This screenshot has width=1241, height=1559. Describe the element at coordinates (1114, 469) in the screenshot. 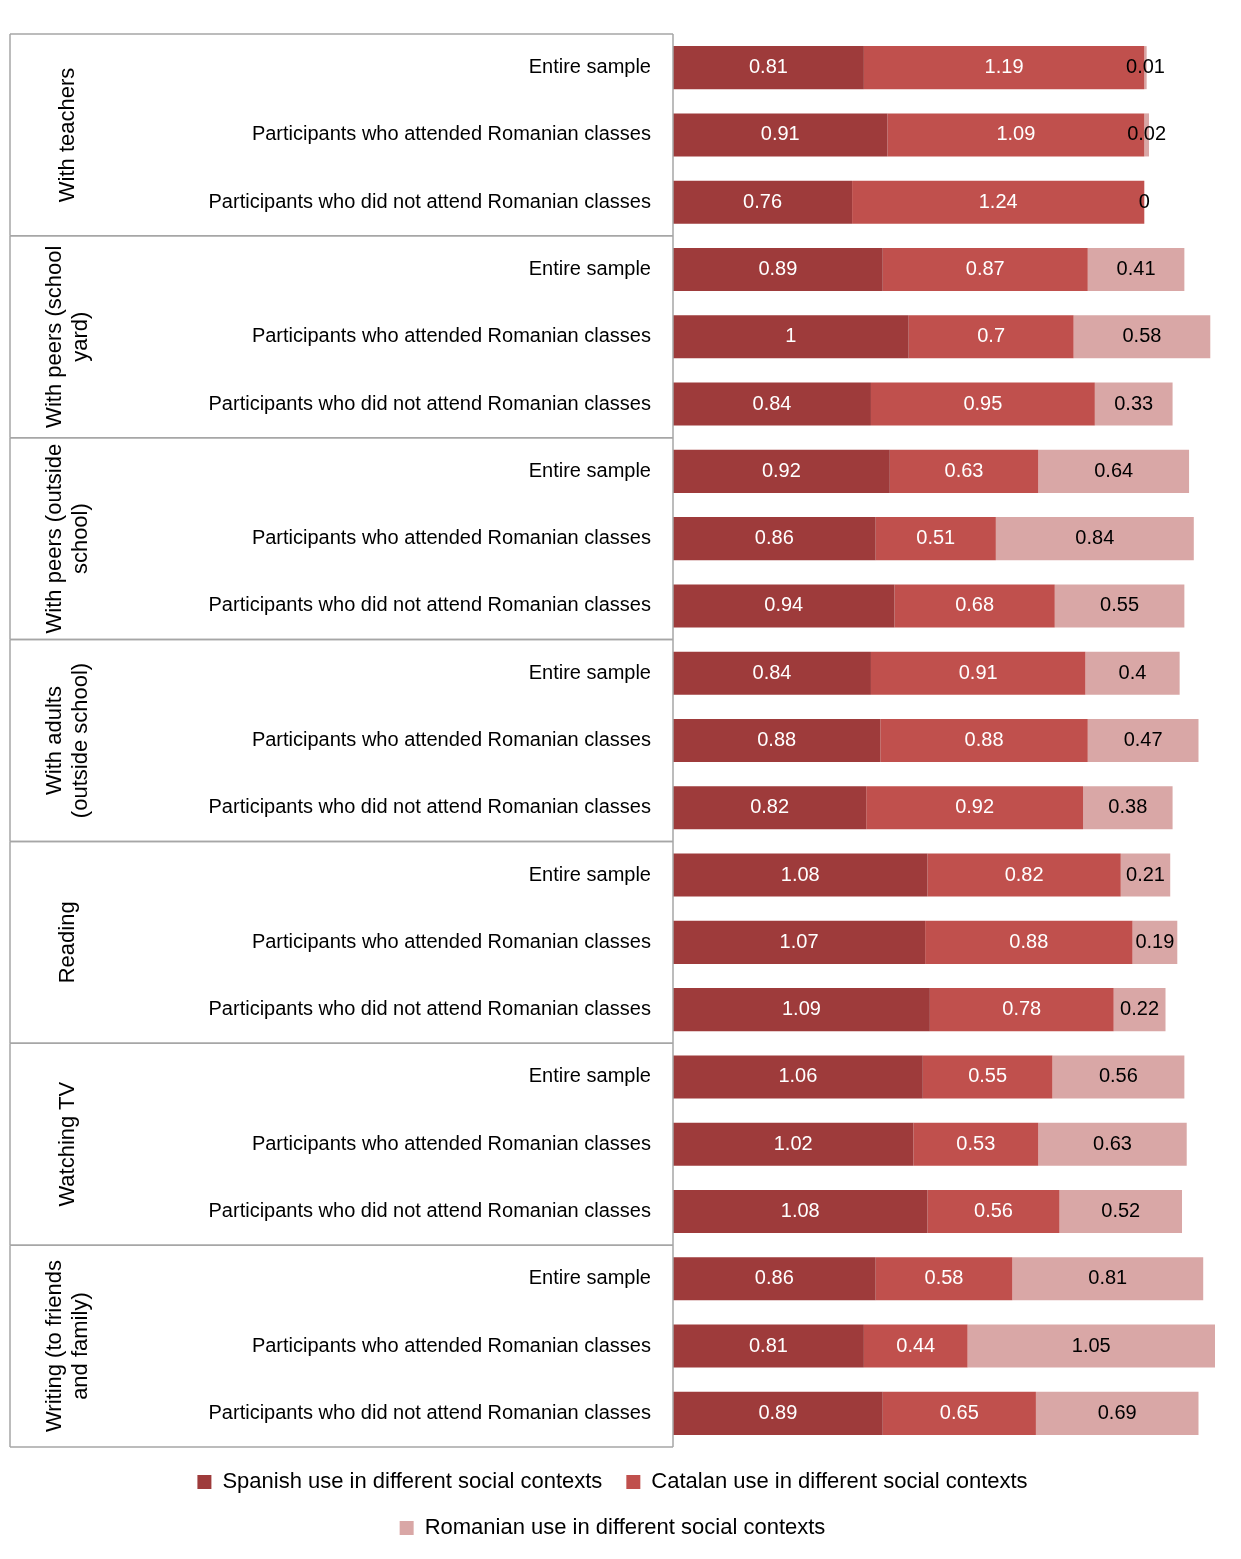

I see `data-label: 0.64` at that location.